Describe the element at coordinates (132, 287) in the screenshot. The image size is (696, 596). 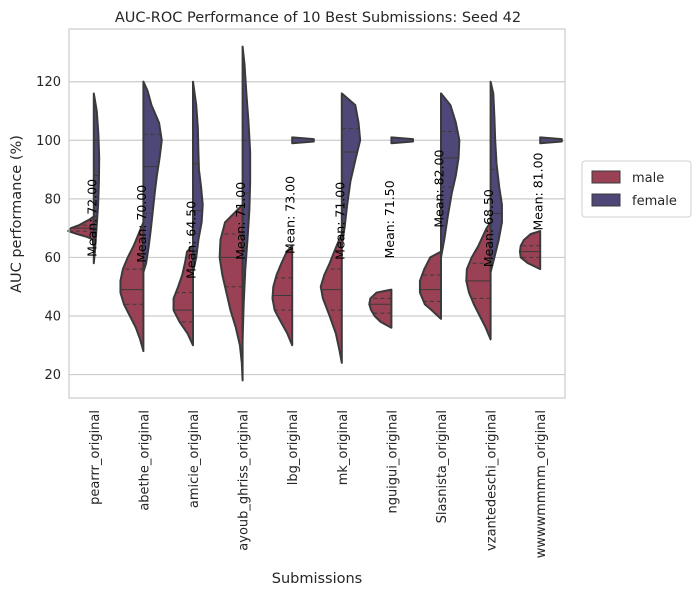
I see `violin-male-abethe_original` at that location.